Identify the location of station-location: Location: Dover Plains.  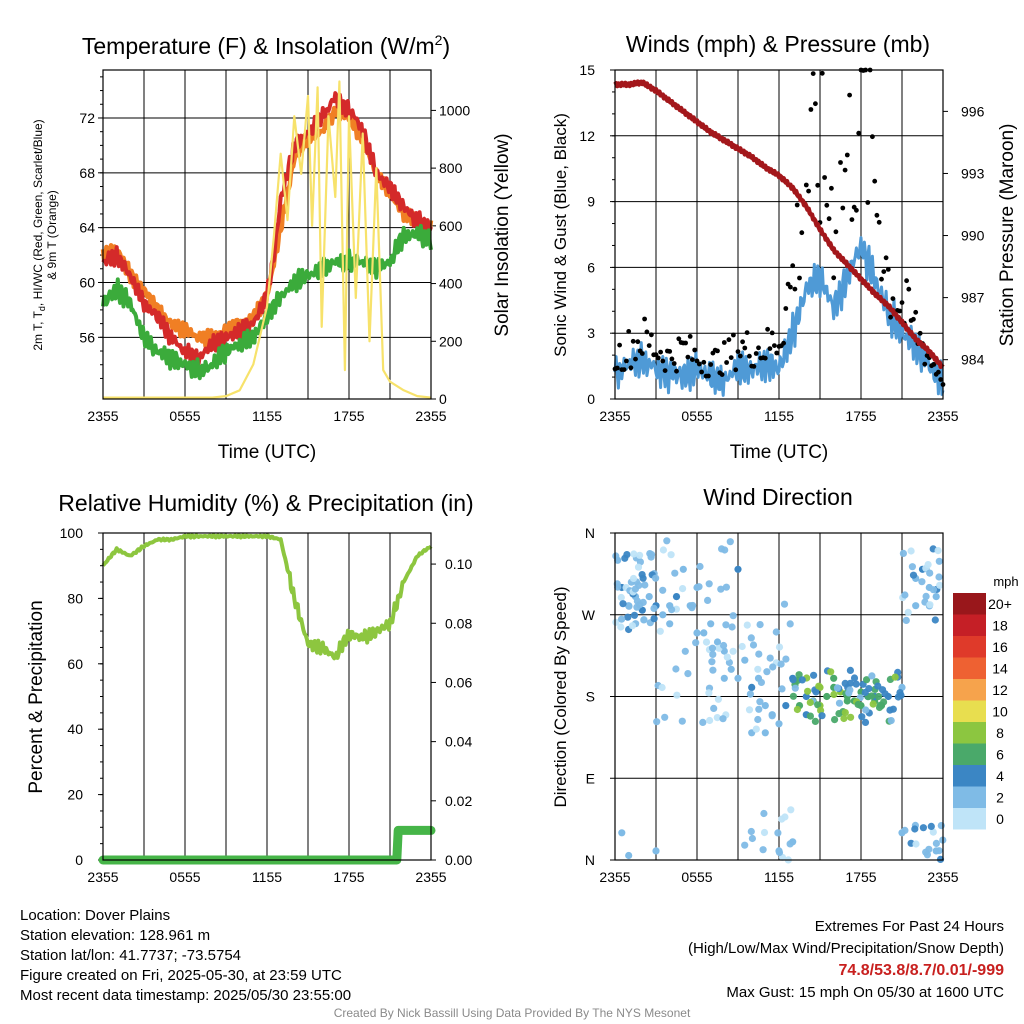
(95, 915).